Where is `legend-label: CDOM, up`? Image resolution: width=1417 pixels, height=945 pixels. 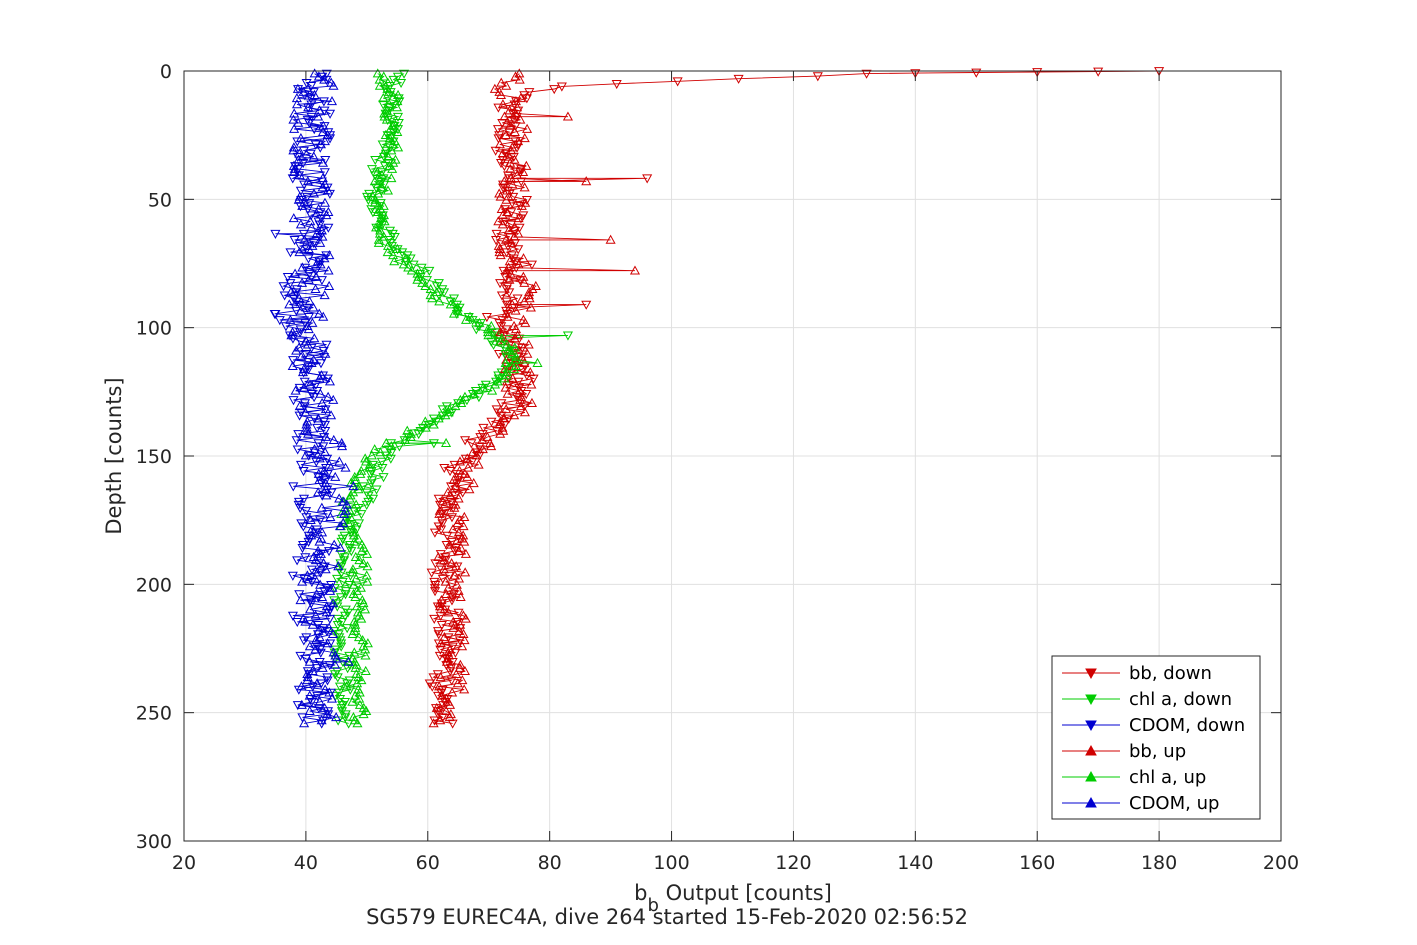 legend-label: CDOM, up is located at coordinates (1174, 803).